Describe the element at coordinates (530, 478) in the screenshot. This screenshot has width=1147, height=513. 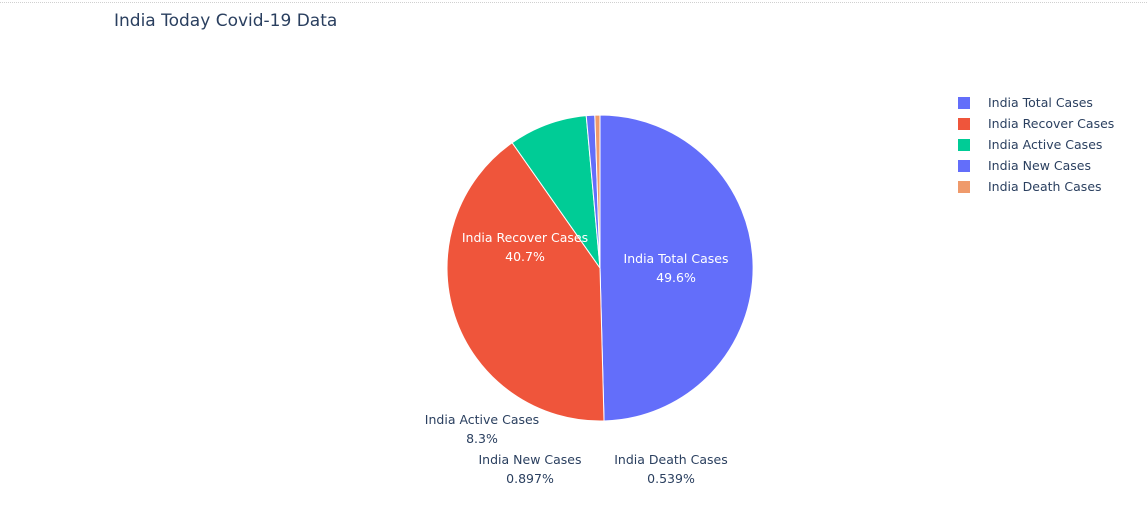
I see `slice-percent-india-new-cases: 0.897%` at that location.